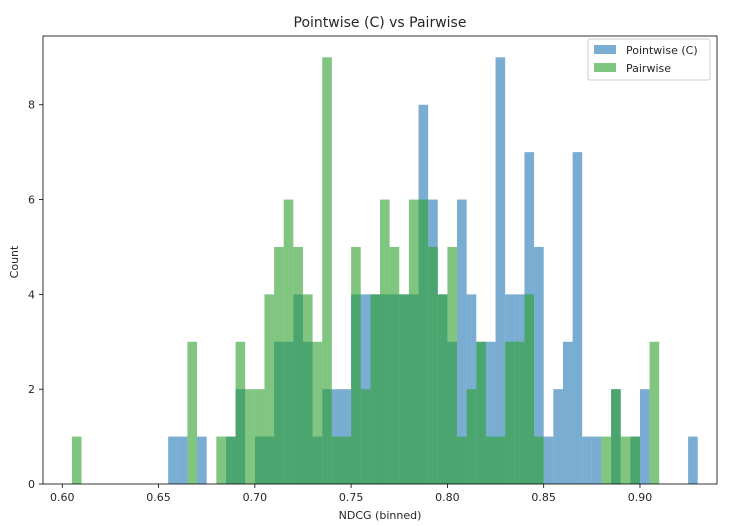 The image size is (732, 526). I want to click on x-tick-label: 0.90, so click(640, 497).